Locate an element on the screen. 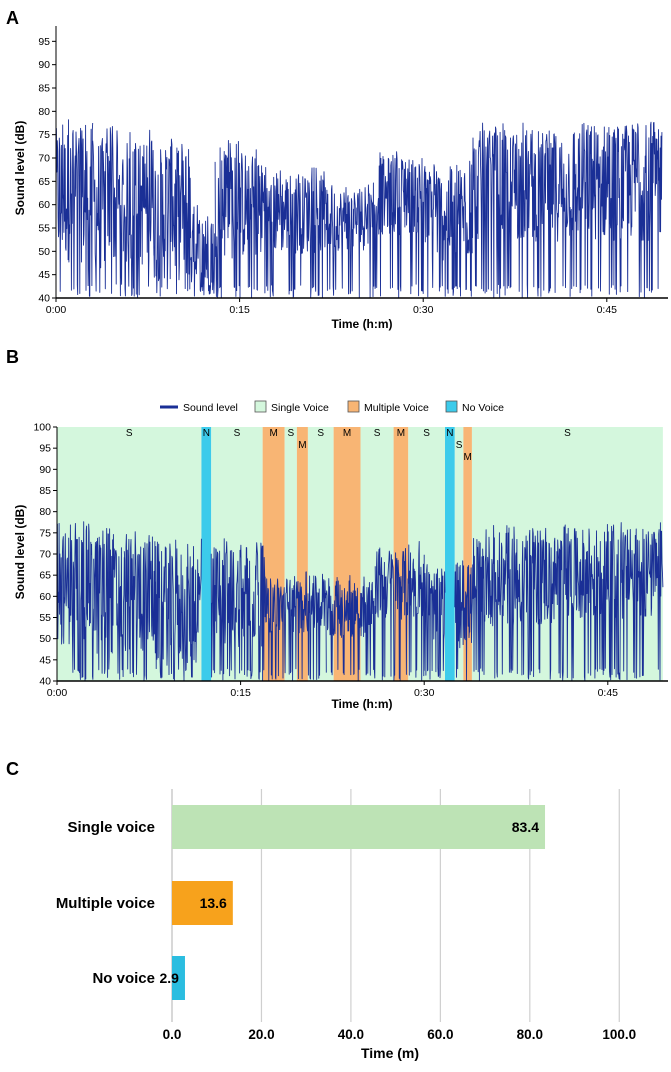 This screenshot has width=671, height=1072. value-label: 13.6 is located at coordinates (213, 903).